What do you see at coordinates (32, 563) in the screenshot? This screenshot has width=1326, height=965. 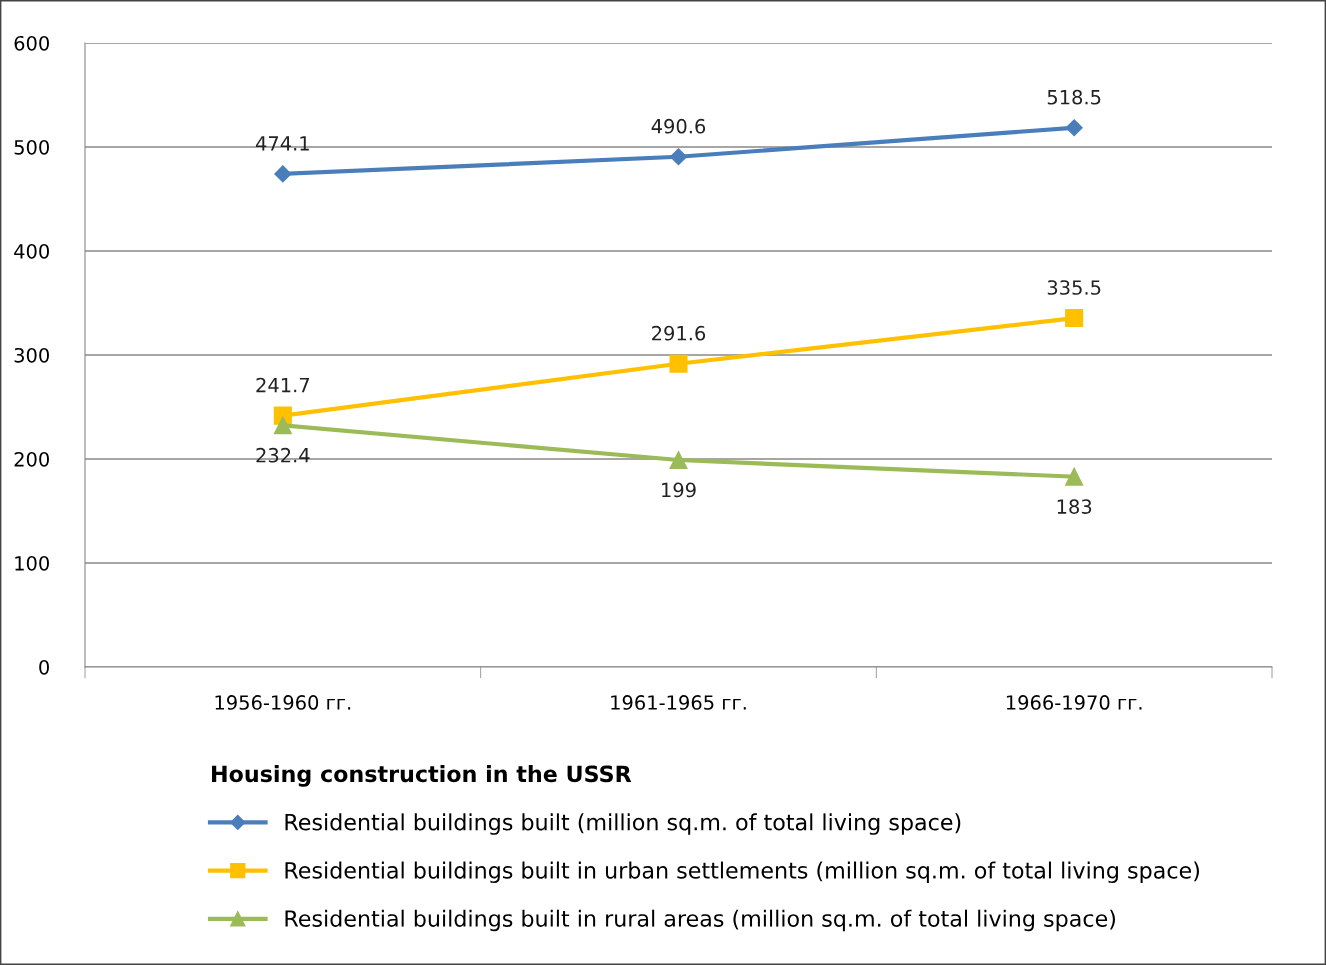 I see `y-tick-label: 100` at bounding box center [32, 563].